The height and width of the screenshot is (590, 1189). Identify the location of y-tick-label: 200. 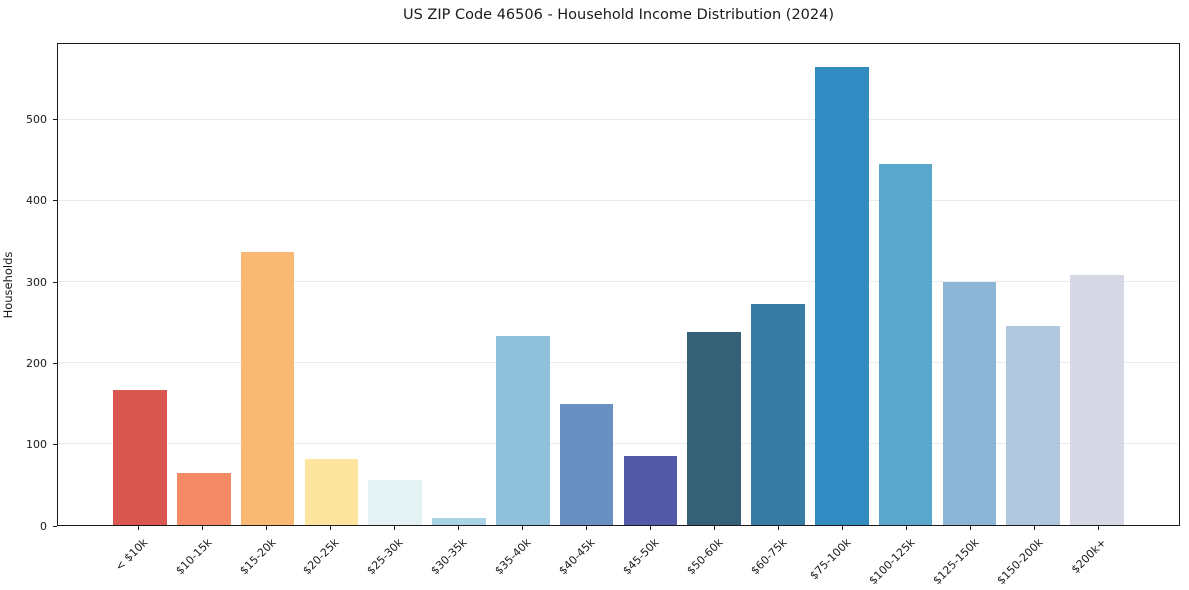
(36, 363).